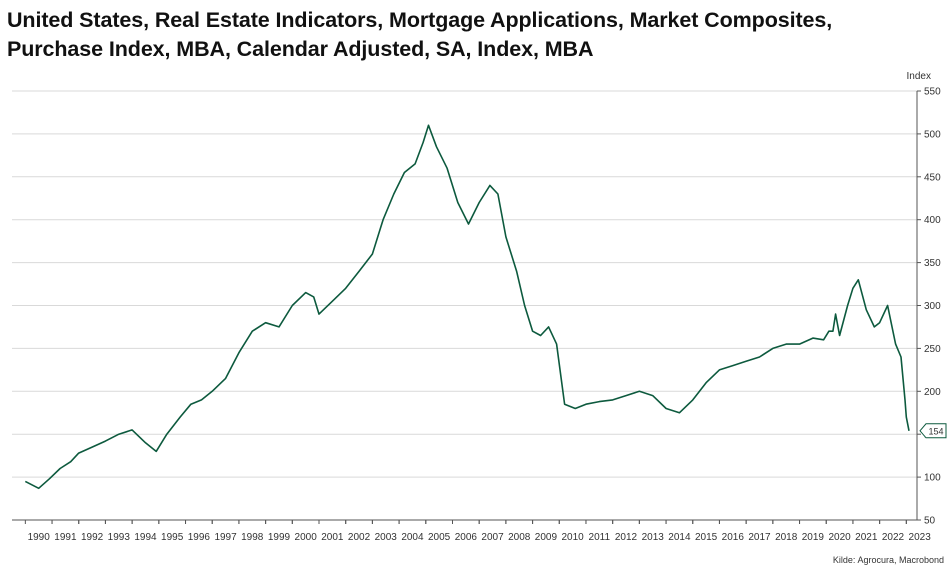 This screenshot has height=571, width=952. Describe the element at coordinates (199, 537) in the screenshot. I see `x-tick-label: 1996` at that location.